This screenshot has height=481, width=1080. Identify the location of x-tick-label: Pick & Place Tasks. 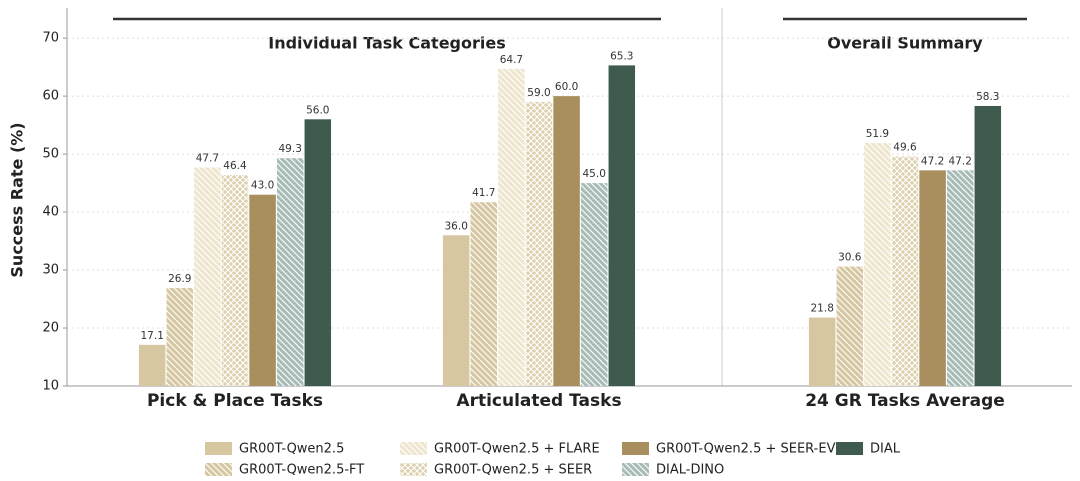
(235, 401).